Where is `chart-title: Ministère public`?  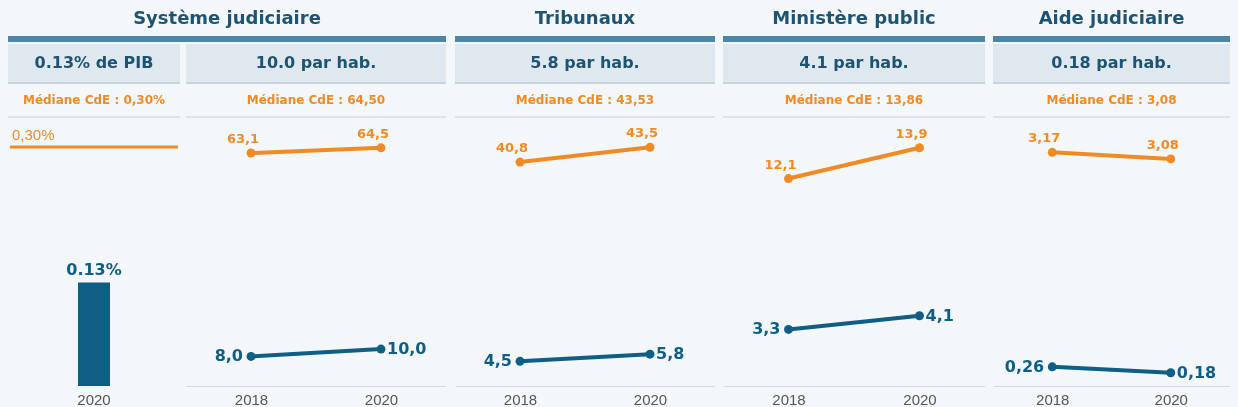 chart-title: Ministère public is located at coordinates (854, 21).